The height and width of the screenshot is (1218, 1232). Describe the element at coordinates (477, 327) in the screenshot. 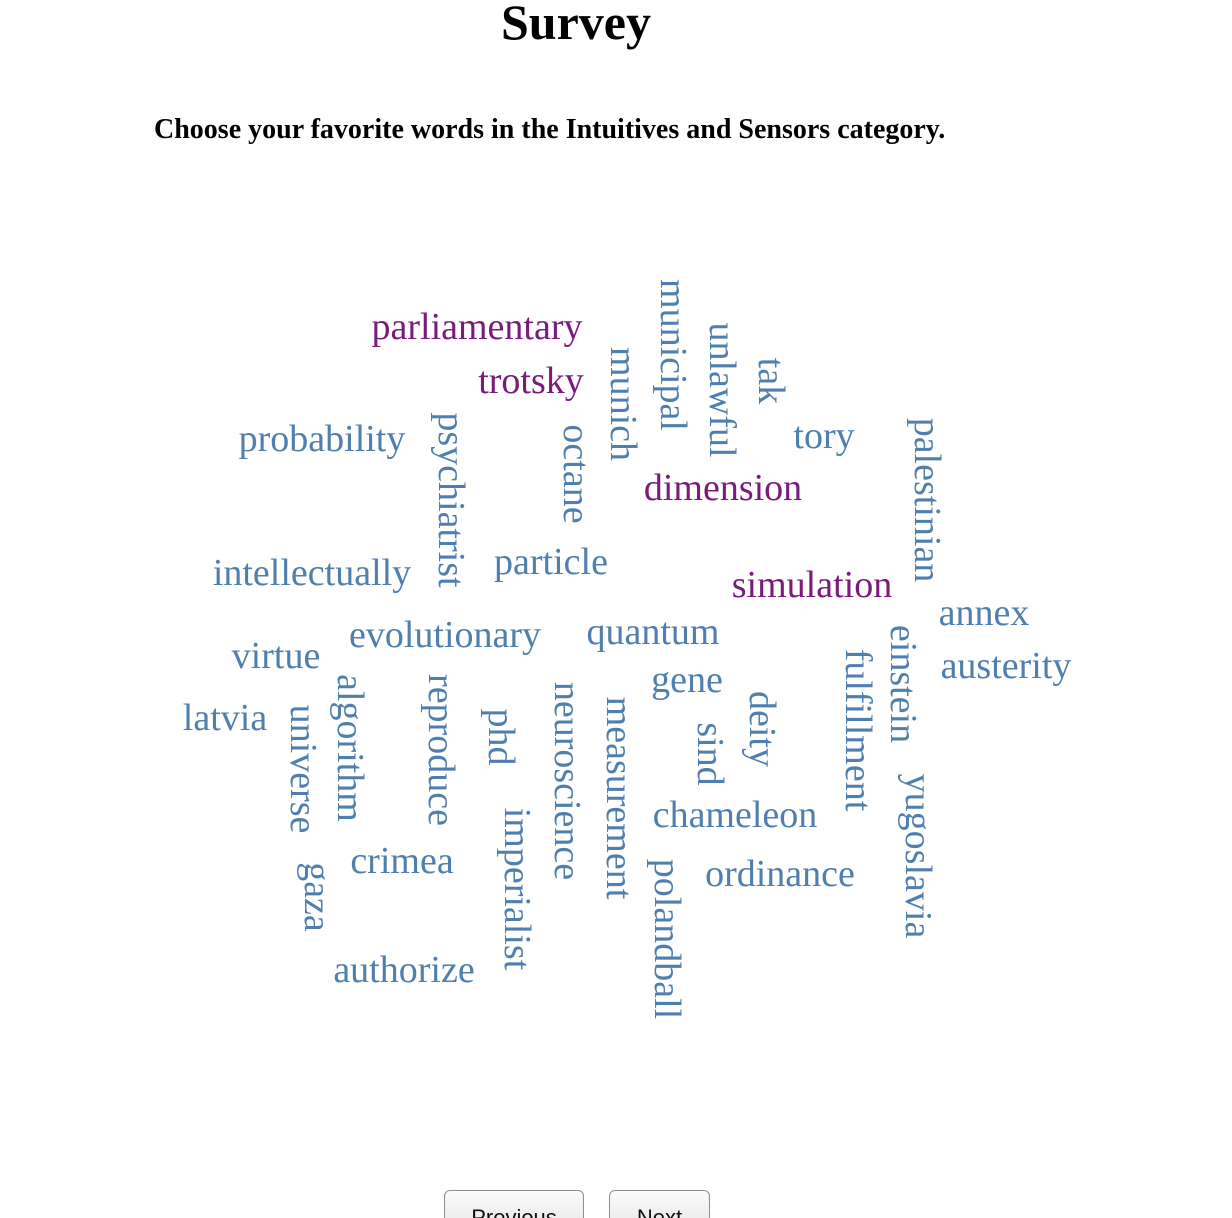

I see `word-parliamentary: parliamentary` at that location.